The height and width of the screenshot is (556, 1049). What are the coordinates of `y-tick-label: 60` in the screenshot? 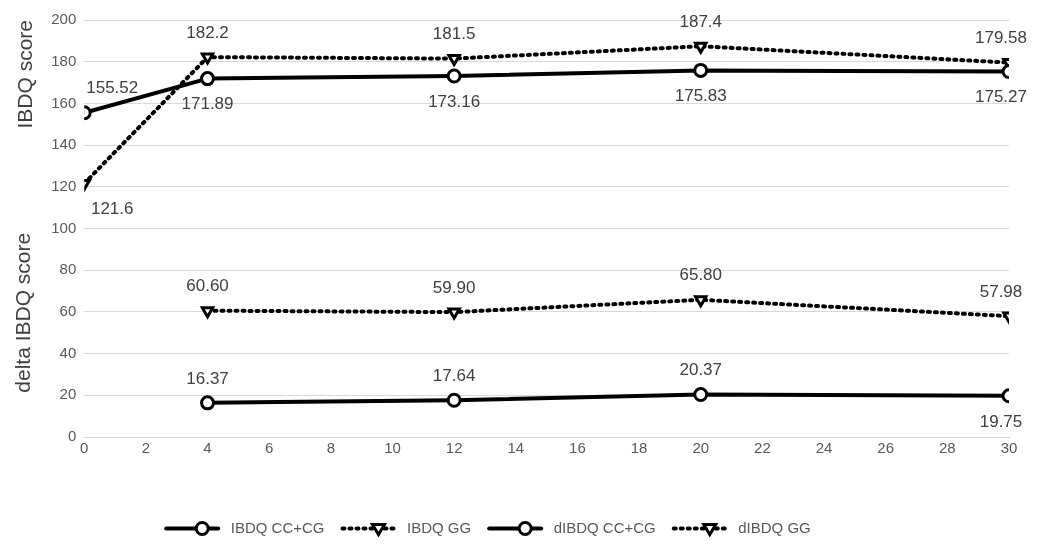 It's located at (68, 311).